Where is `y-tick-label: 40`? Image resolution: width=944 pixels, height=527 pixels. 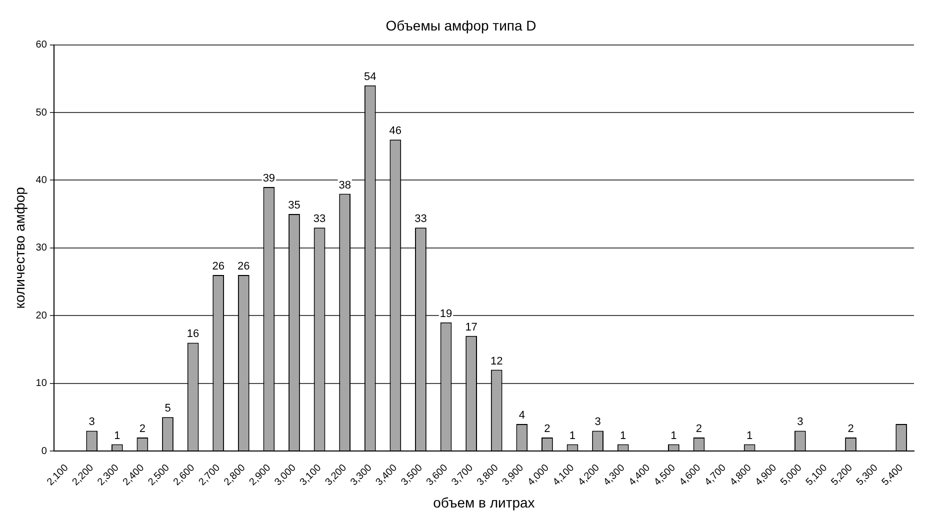 y-tick-label: 40 is located at coordinates (42, 180).